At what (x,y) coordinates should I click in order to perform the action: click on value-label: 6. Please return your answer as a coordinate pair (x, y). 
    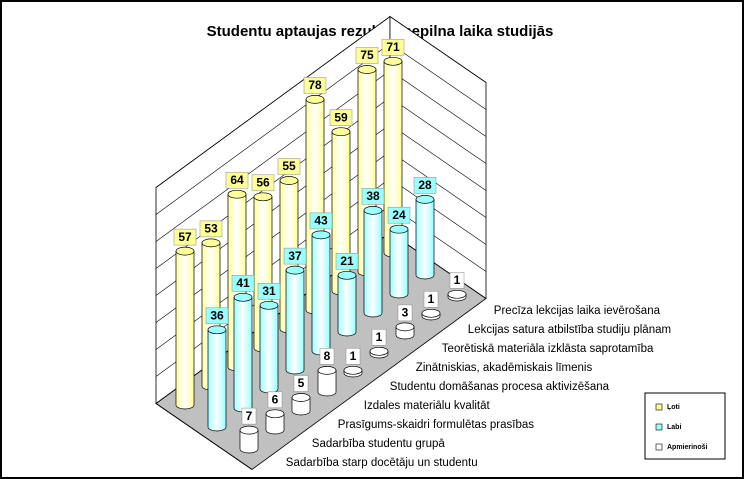
    Looking at the image, I should click on (275, 399).